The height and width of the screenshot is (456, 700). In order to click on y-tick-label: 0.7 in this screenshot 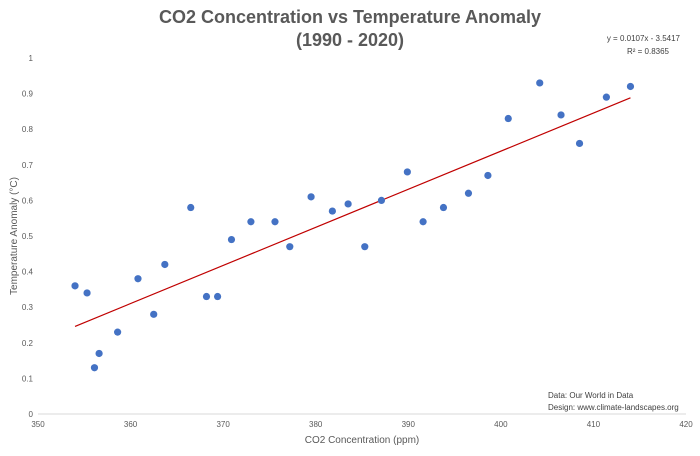, I will do `click(28, 165)`.